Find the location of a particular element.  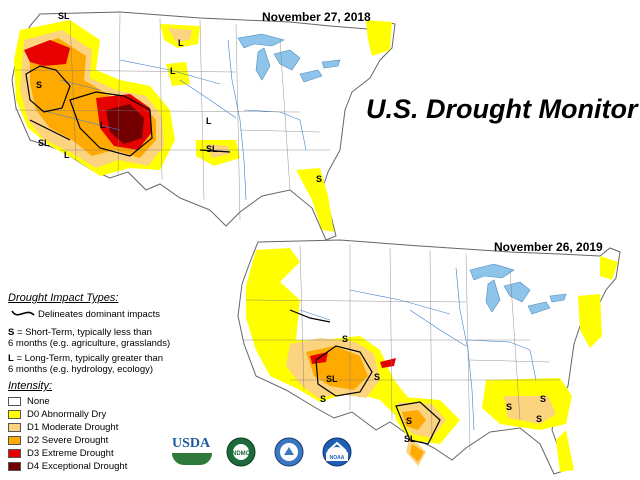

long-term-key: L is located at coordinates (11, 358).